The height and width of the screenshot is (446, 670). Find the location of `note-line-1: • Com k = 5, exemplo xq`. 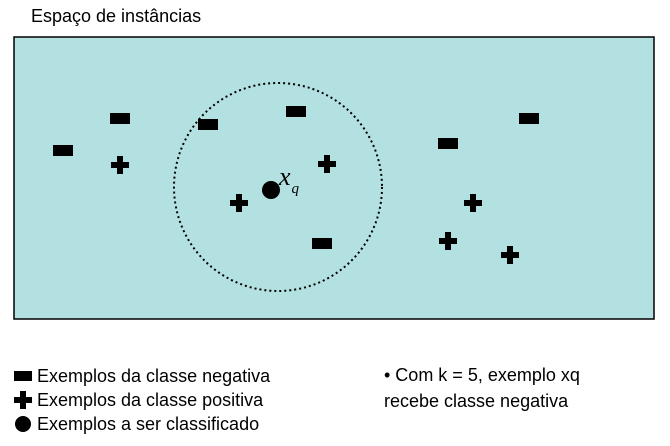

note-line-1: • Com k = 5, exemplo xq is located at coordinates (482, 375).